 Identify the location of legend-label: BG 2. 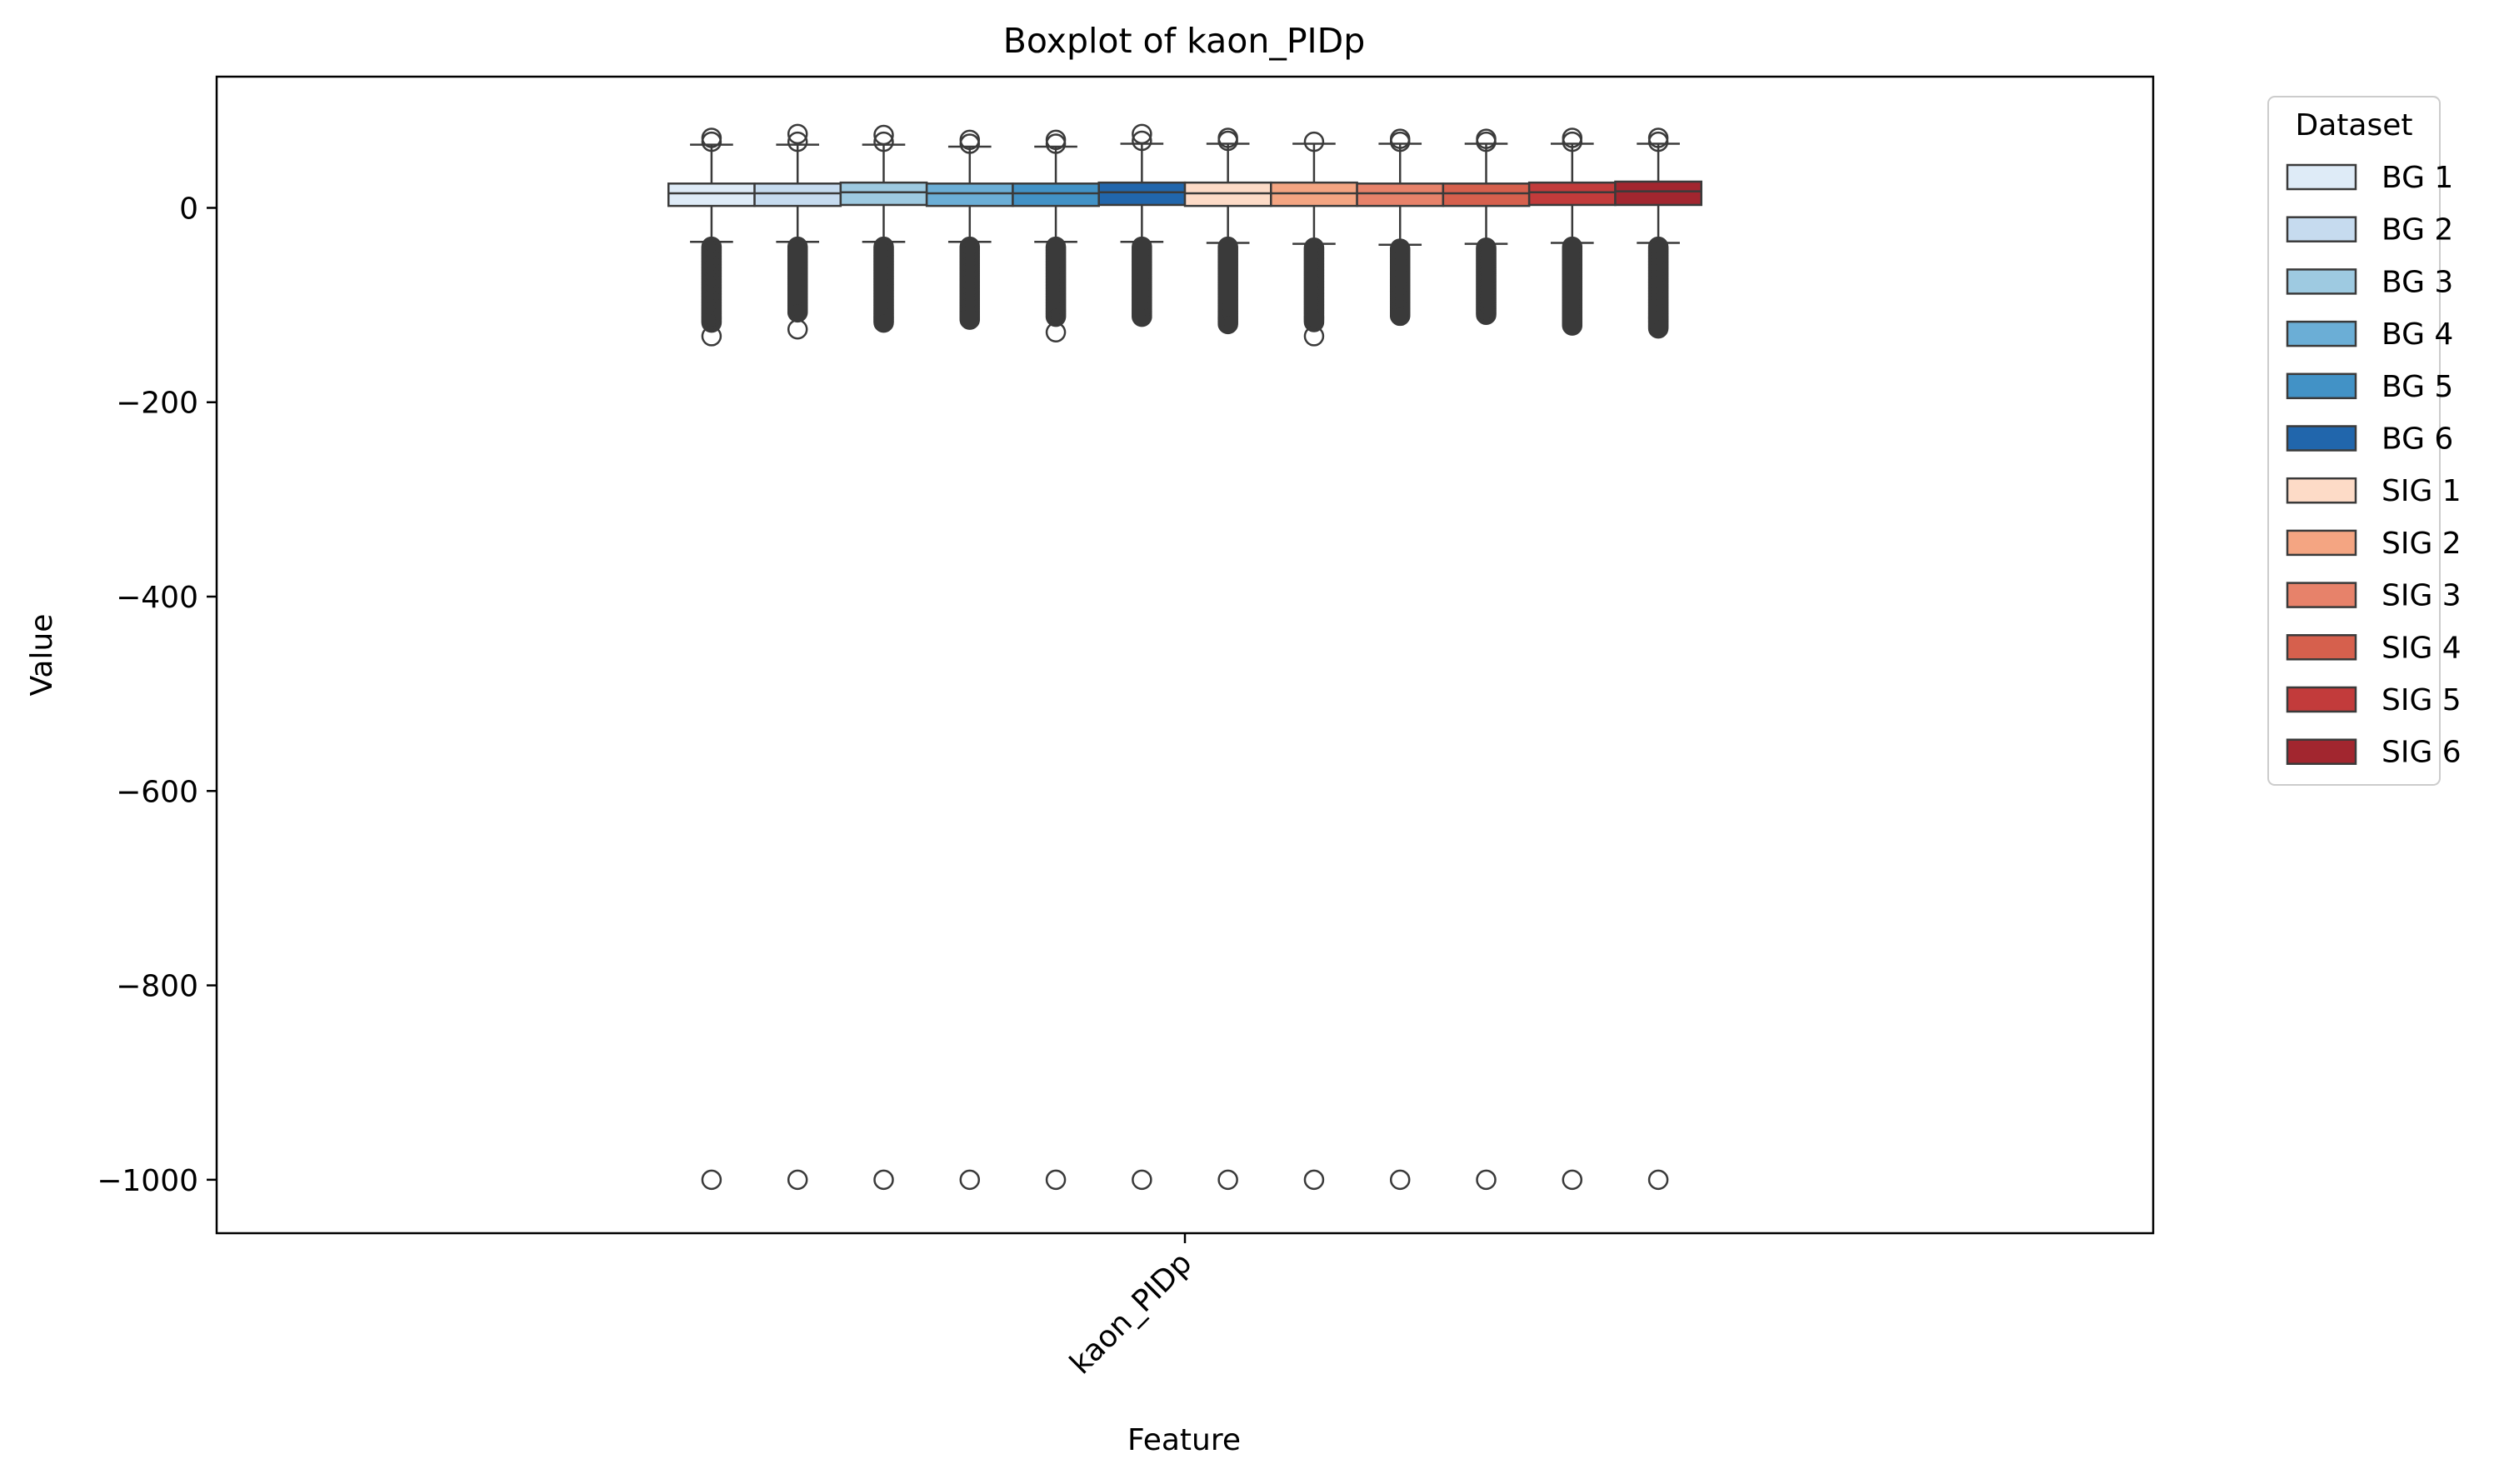
(2417, 230).